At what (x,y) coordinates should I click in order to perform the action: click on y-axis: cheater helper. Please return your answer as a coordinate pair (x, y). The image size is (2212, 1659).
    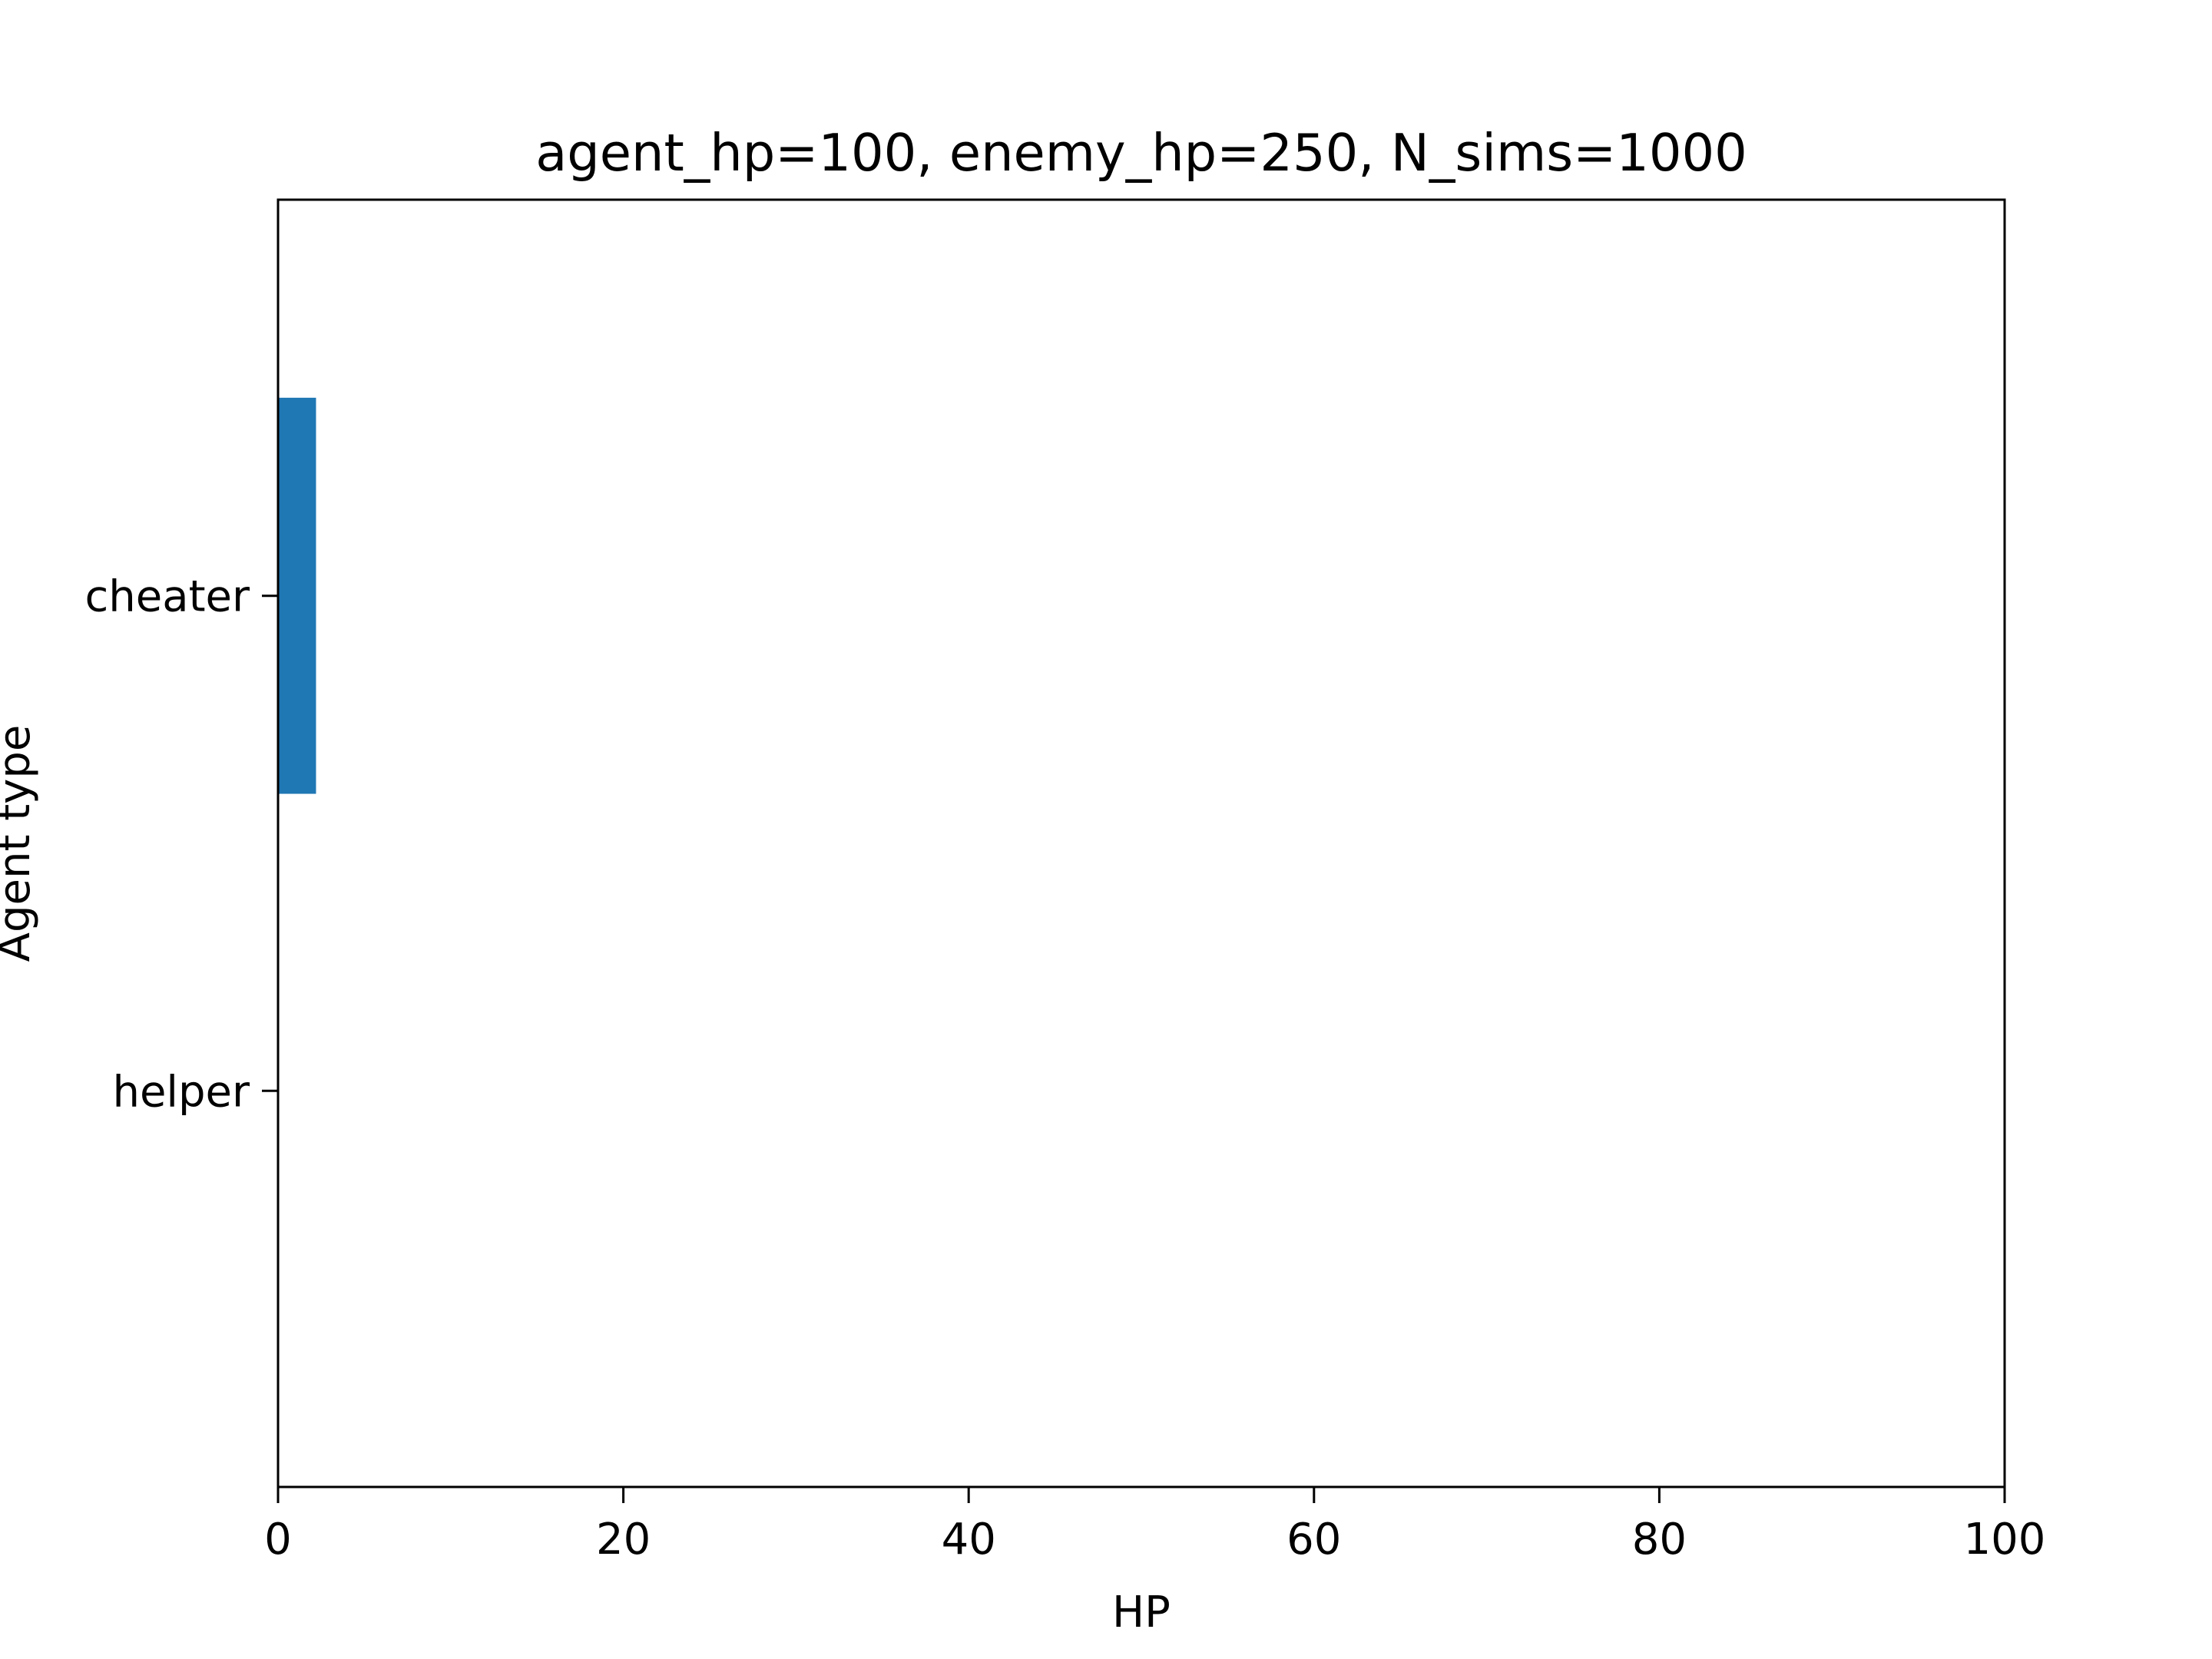
    Looking at the image, I should click on (181, 844).